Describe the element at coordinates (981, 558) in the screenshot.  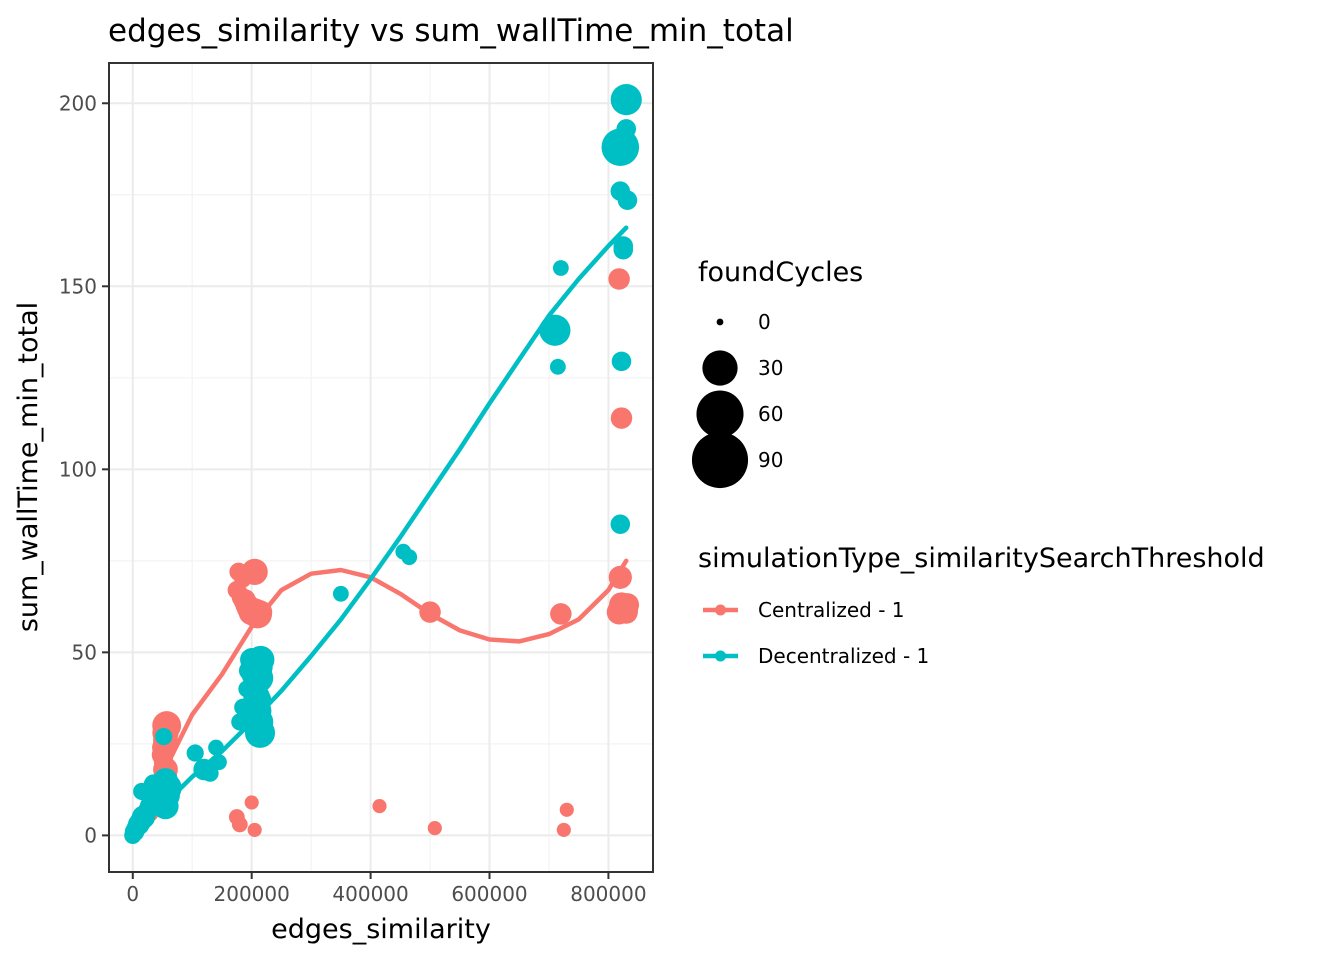
I see `color-legend-title: simulationType_similaritySearchThreshold` at that location.